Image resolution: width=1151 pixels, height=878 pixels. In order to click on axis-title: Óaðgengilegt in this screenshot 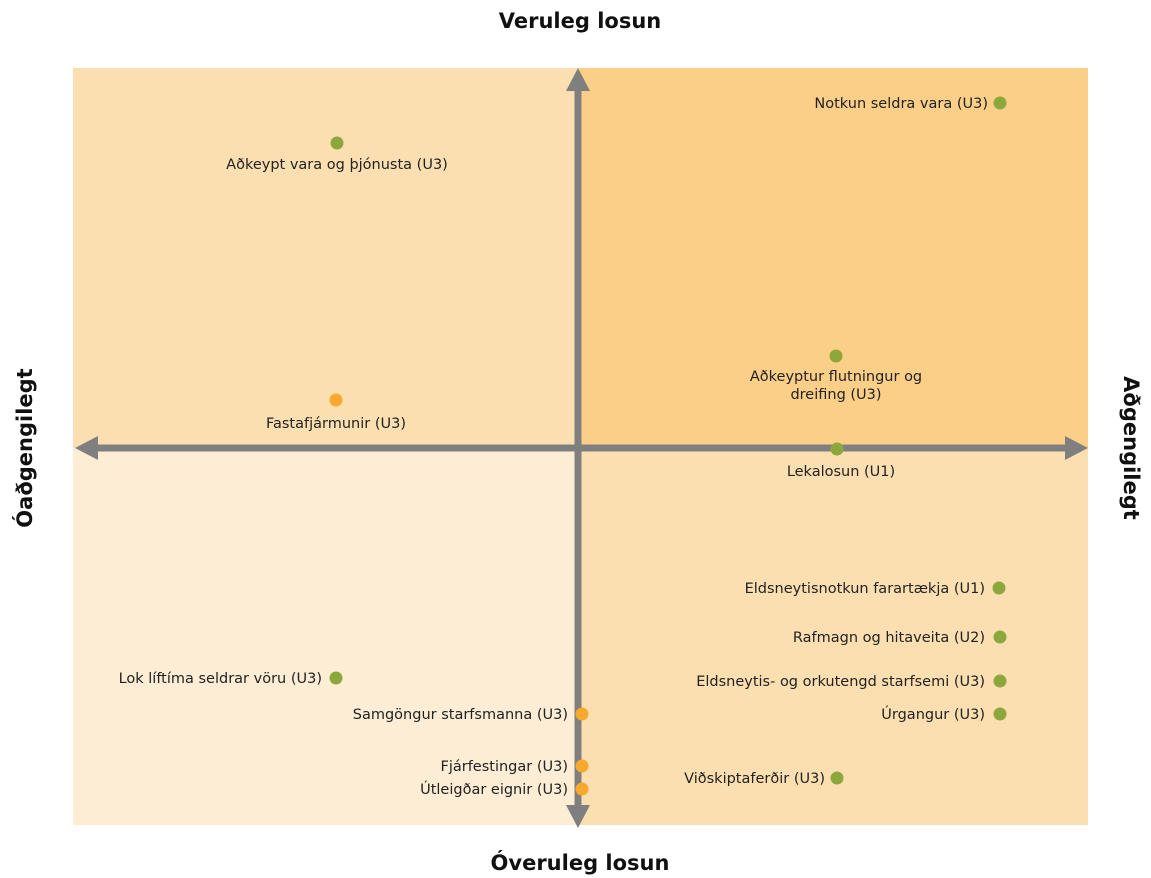, I will do `click(24, 447)`.